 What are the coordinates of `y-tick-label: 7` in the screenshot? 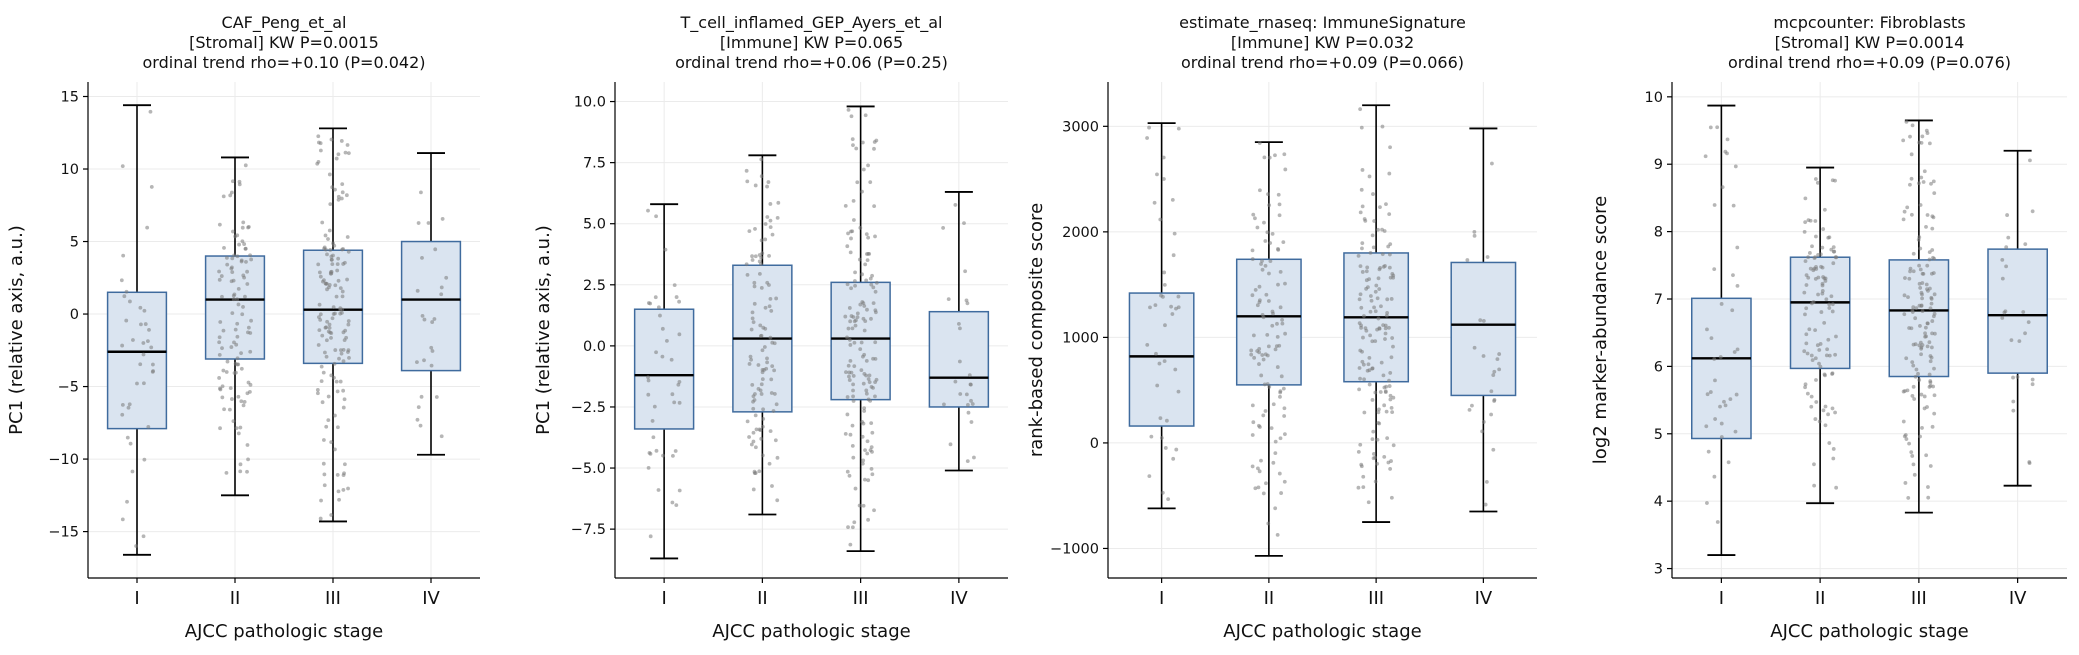 It's located at (1658, 300).